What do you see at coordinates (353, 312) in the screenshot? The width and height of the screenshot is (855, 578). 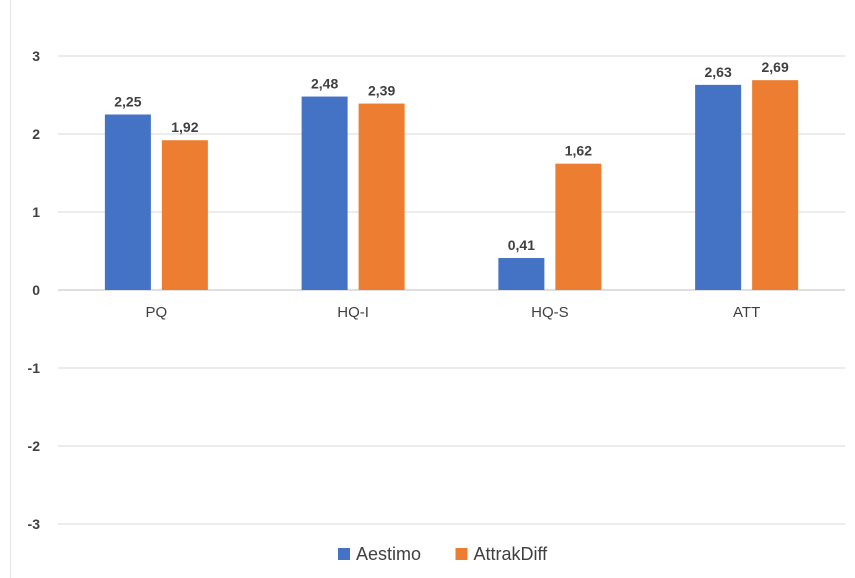 I see `category-label: HQ-I` at bounding box center [353, 312].